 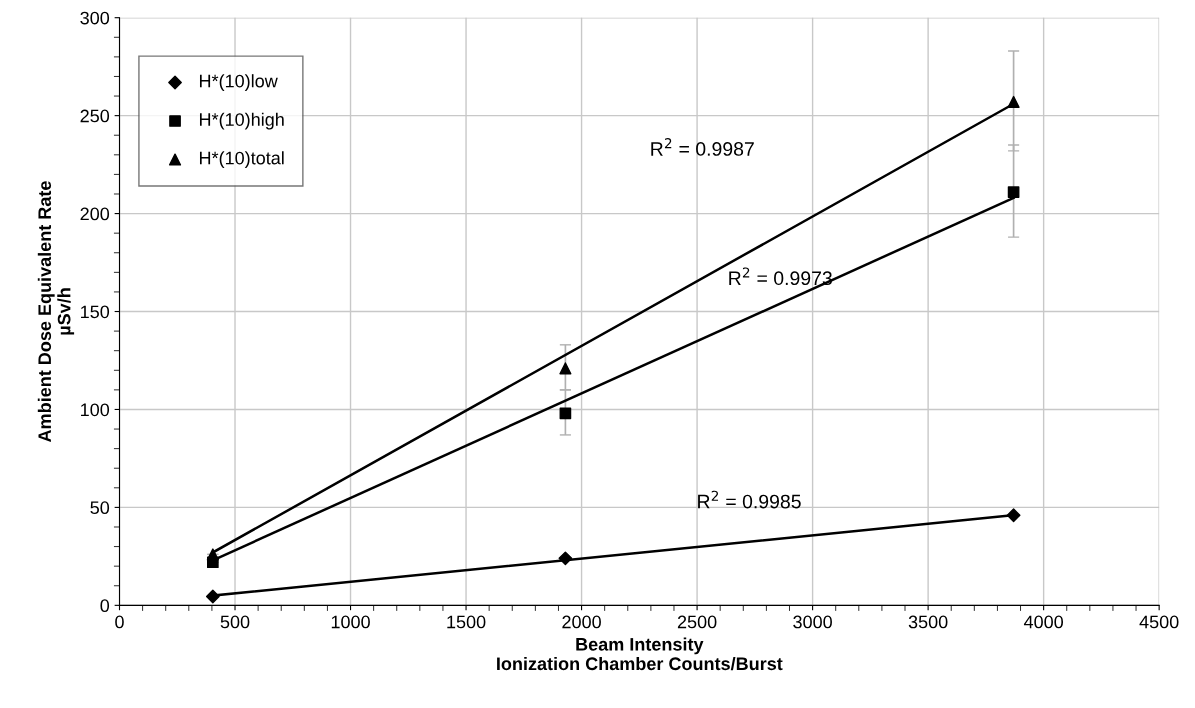 I want to click on x-tick-label: 2000, so click(x=581, y=622).